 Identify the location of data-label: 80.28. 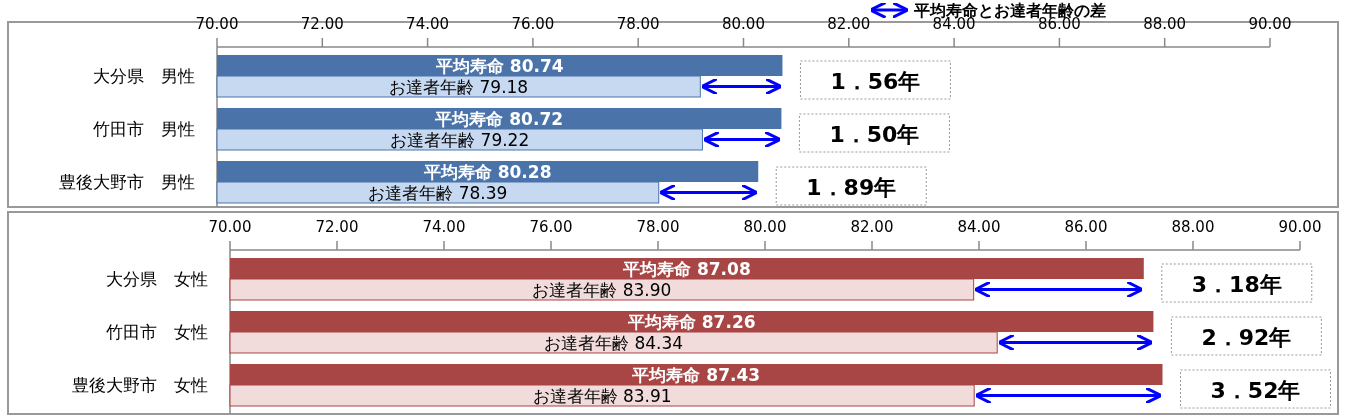
(524, 172).